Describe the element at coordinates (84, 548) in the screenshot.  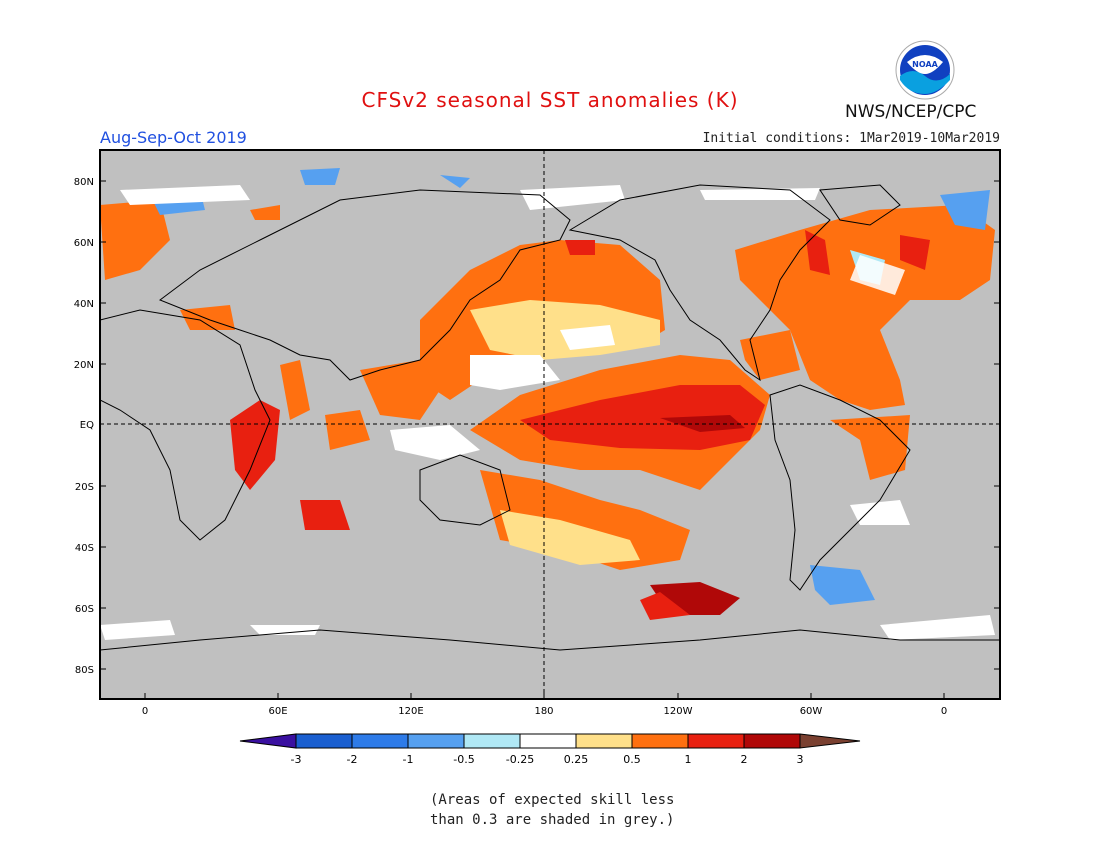
I see `lat-label: 40S` at that location.